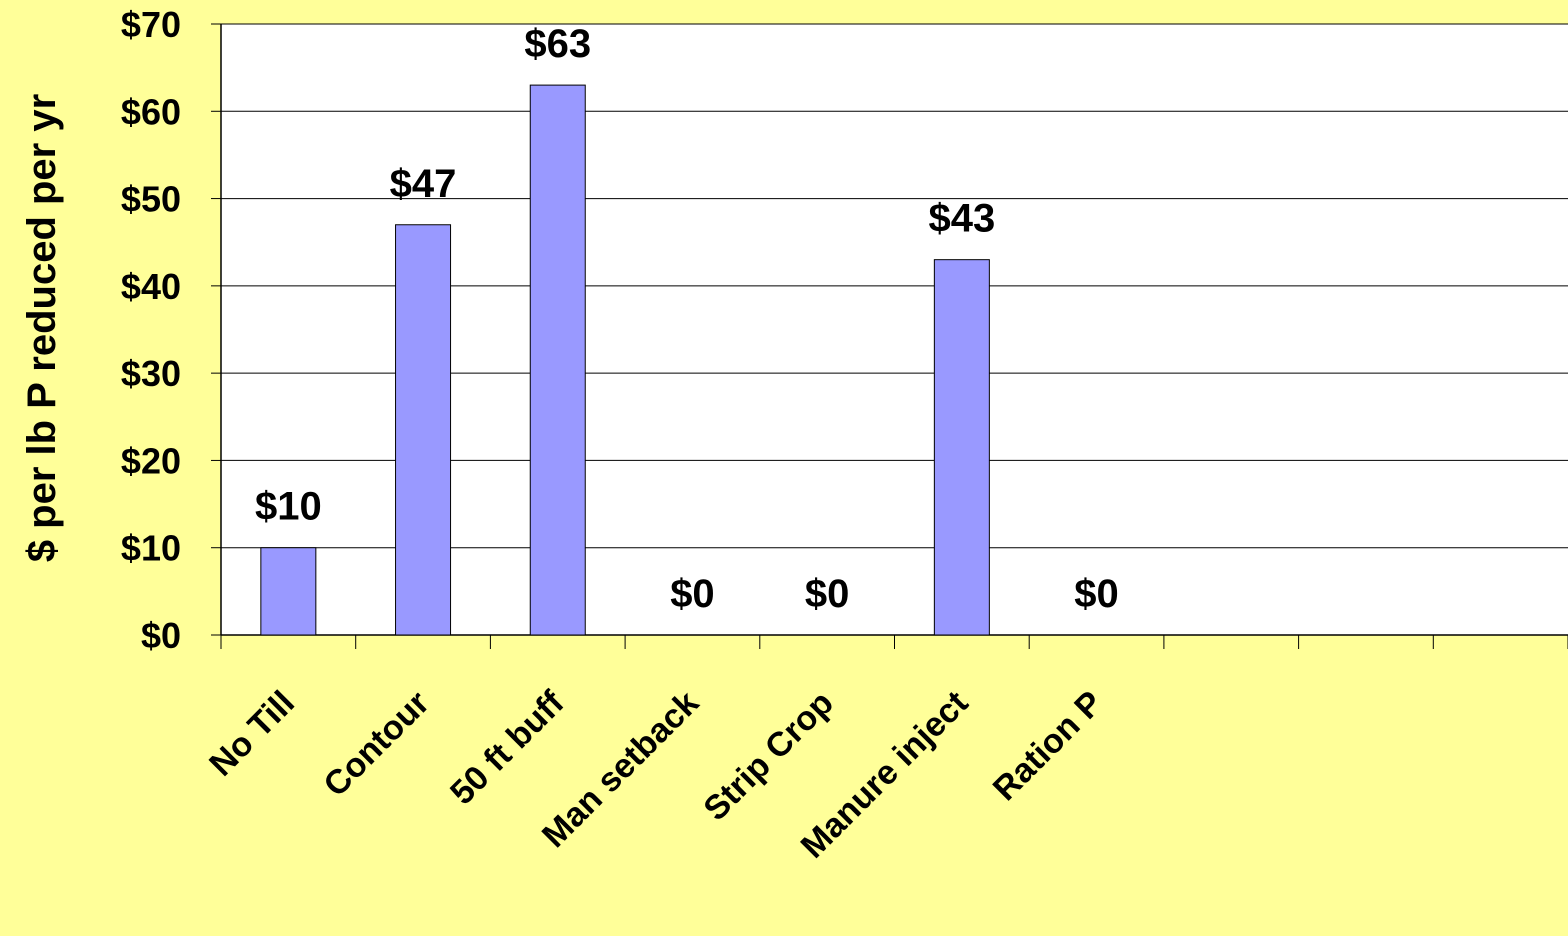 The height and width of the screenshot is (936, 1568). Describe the element at coordinates (161, 635) in the screenshot. I see `y-tick-label: $0` at that location.